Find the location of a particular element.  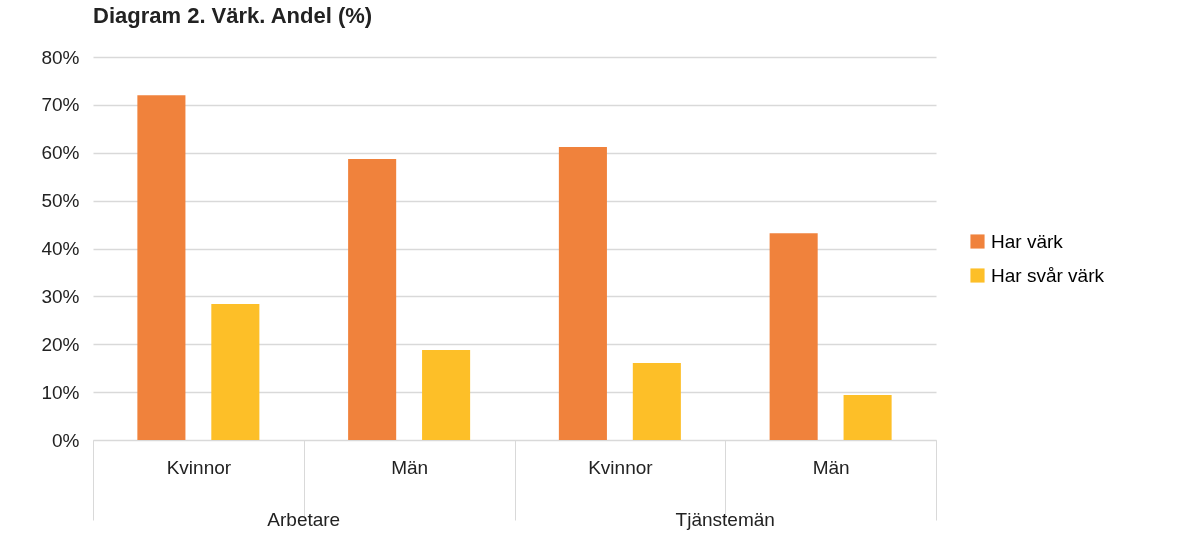

legend-label: Har svår värk is located at coordinates (1048, 275).